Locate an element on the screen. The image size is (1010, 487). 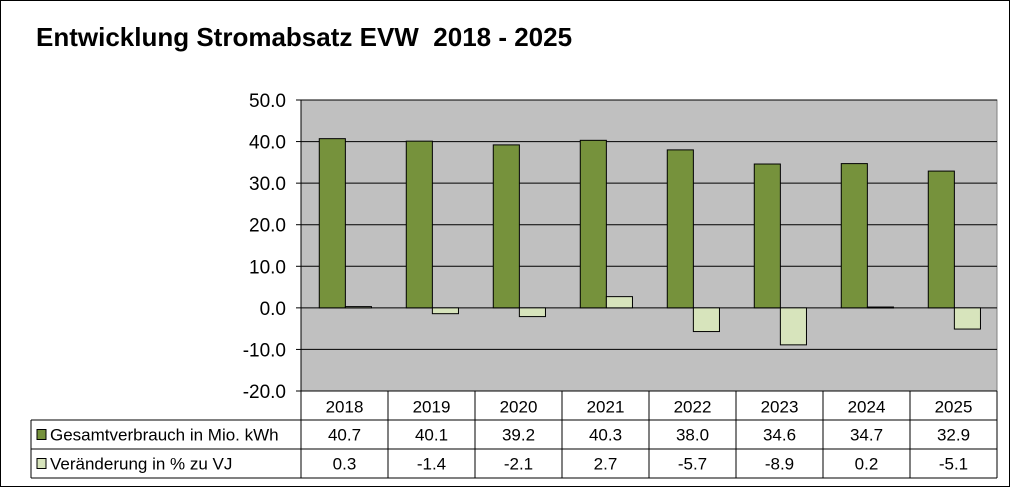
bar-veraenderung-2022 is located at coordinates (706, 320).